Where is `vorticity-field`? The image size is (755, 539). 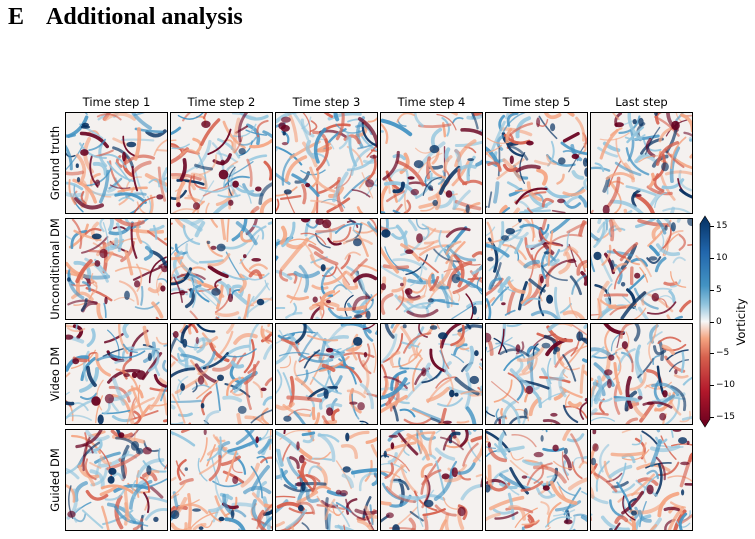
vorticity-field is located at coordinates (641, 163).